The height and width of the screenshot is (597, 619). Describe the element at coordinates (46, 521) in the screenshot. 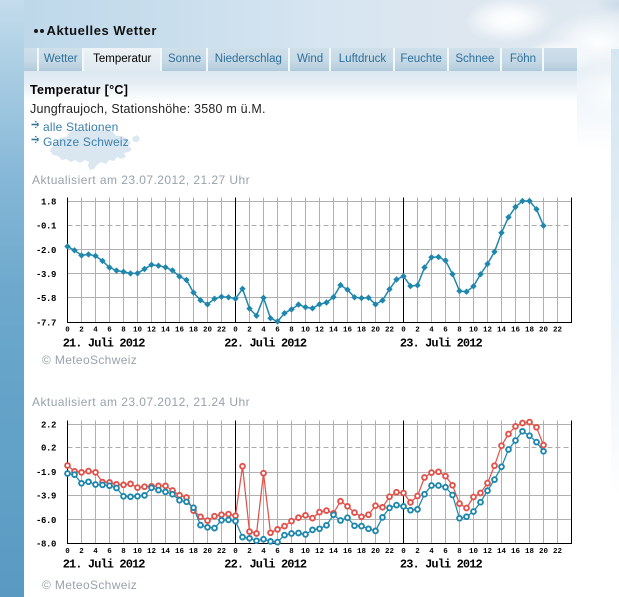

I see `svg-text: -6.0` at that location.